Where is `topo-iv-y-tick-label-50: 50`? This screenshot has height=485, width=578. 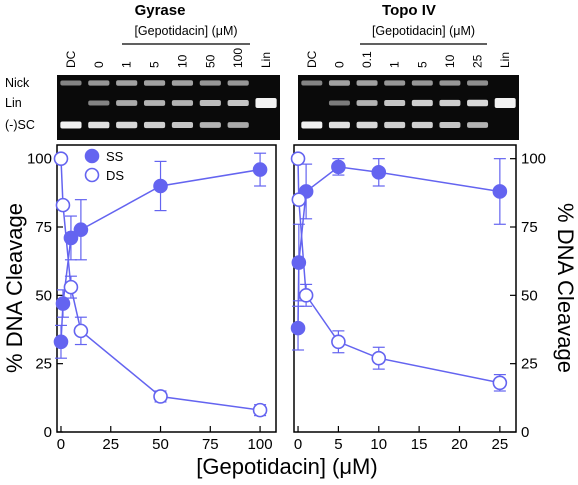 topo-iv-y-tick-label-50: 50 is located at coordinates (529, 295).